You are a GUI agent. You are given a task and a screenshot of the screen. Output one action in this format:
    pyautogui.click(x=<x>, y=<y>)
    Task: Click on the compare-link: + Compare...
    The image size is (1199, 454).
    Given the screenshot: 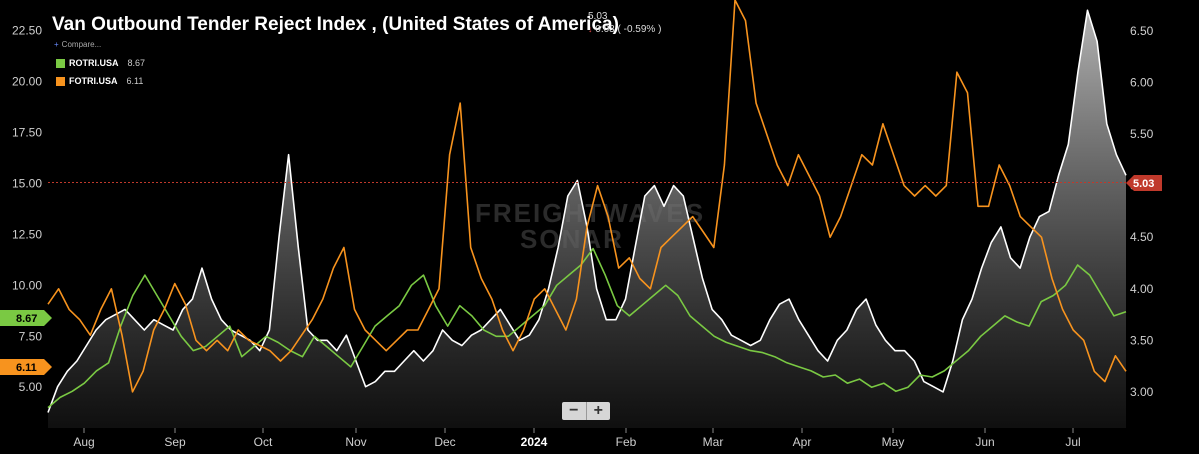 What is the action you would take?
    pyautogui.click(x=77, y=44)
    